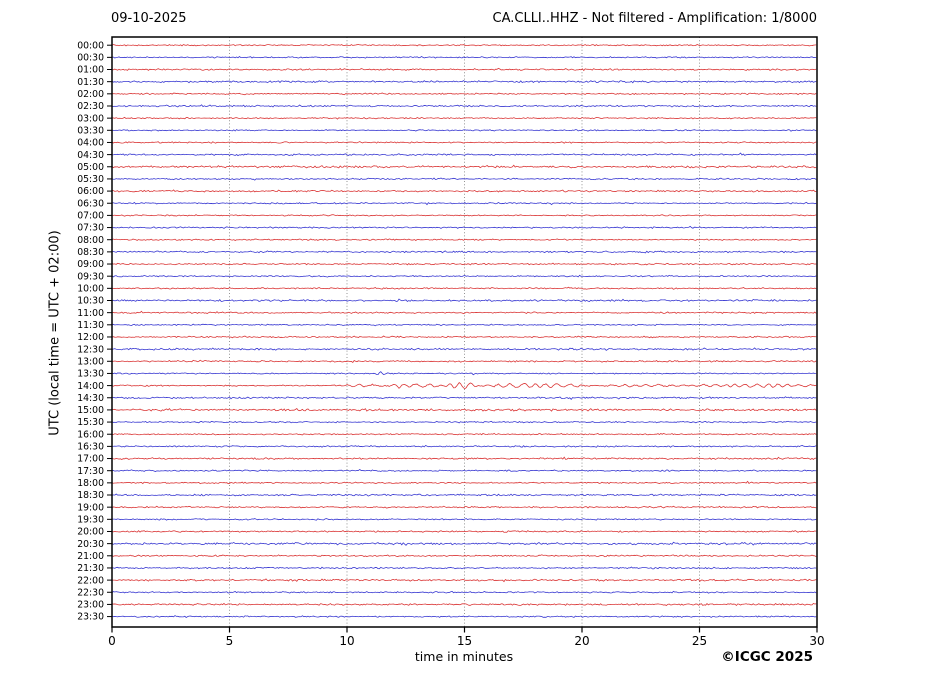 The image size is (927, 696). Describe the element at coordinates (464, 203) in the screenshot. I see `trace-row-06:30` at that location.